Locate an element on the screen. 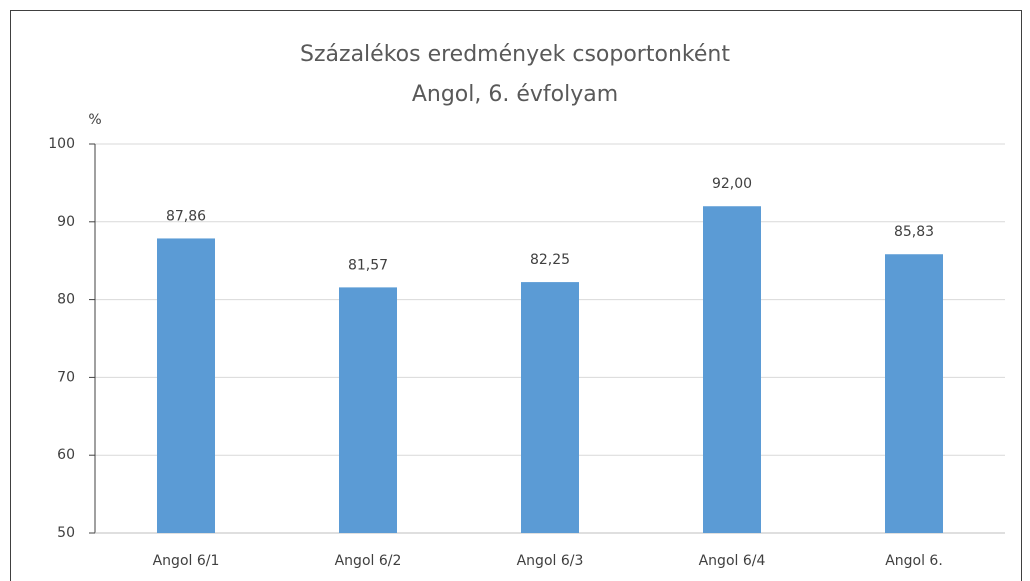 Image resolution: width=1030 pixels, height=581 pixels. value-label: 92,00 is located at coordinates (732, 184).